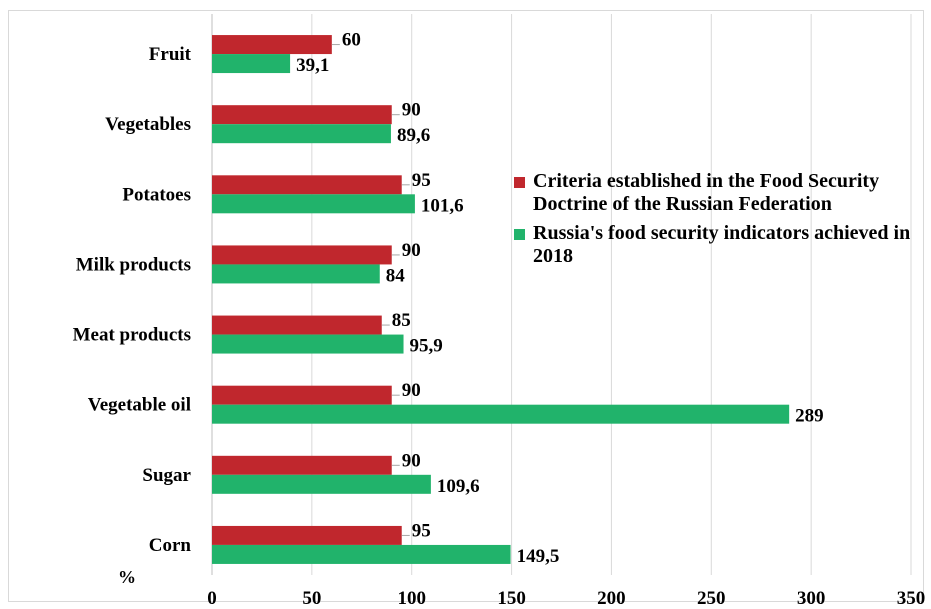 The width and height of the screenshot is (931, 609). I want to click on bar-achieved-corn, so click(361, 554).